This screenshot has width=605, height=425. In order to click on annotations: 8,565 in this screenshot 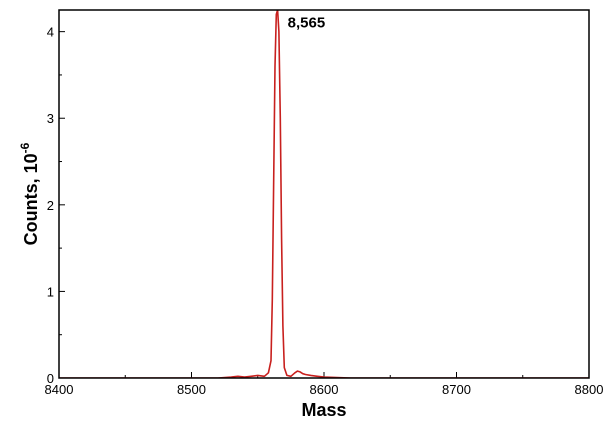, I will do `click(307, 22)`.